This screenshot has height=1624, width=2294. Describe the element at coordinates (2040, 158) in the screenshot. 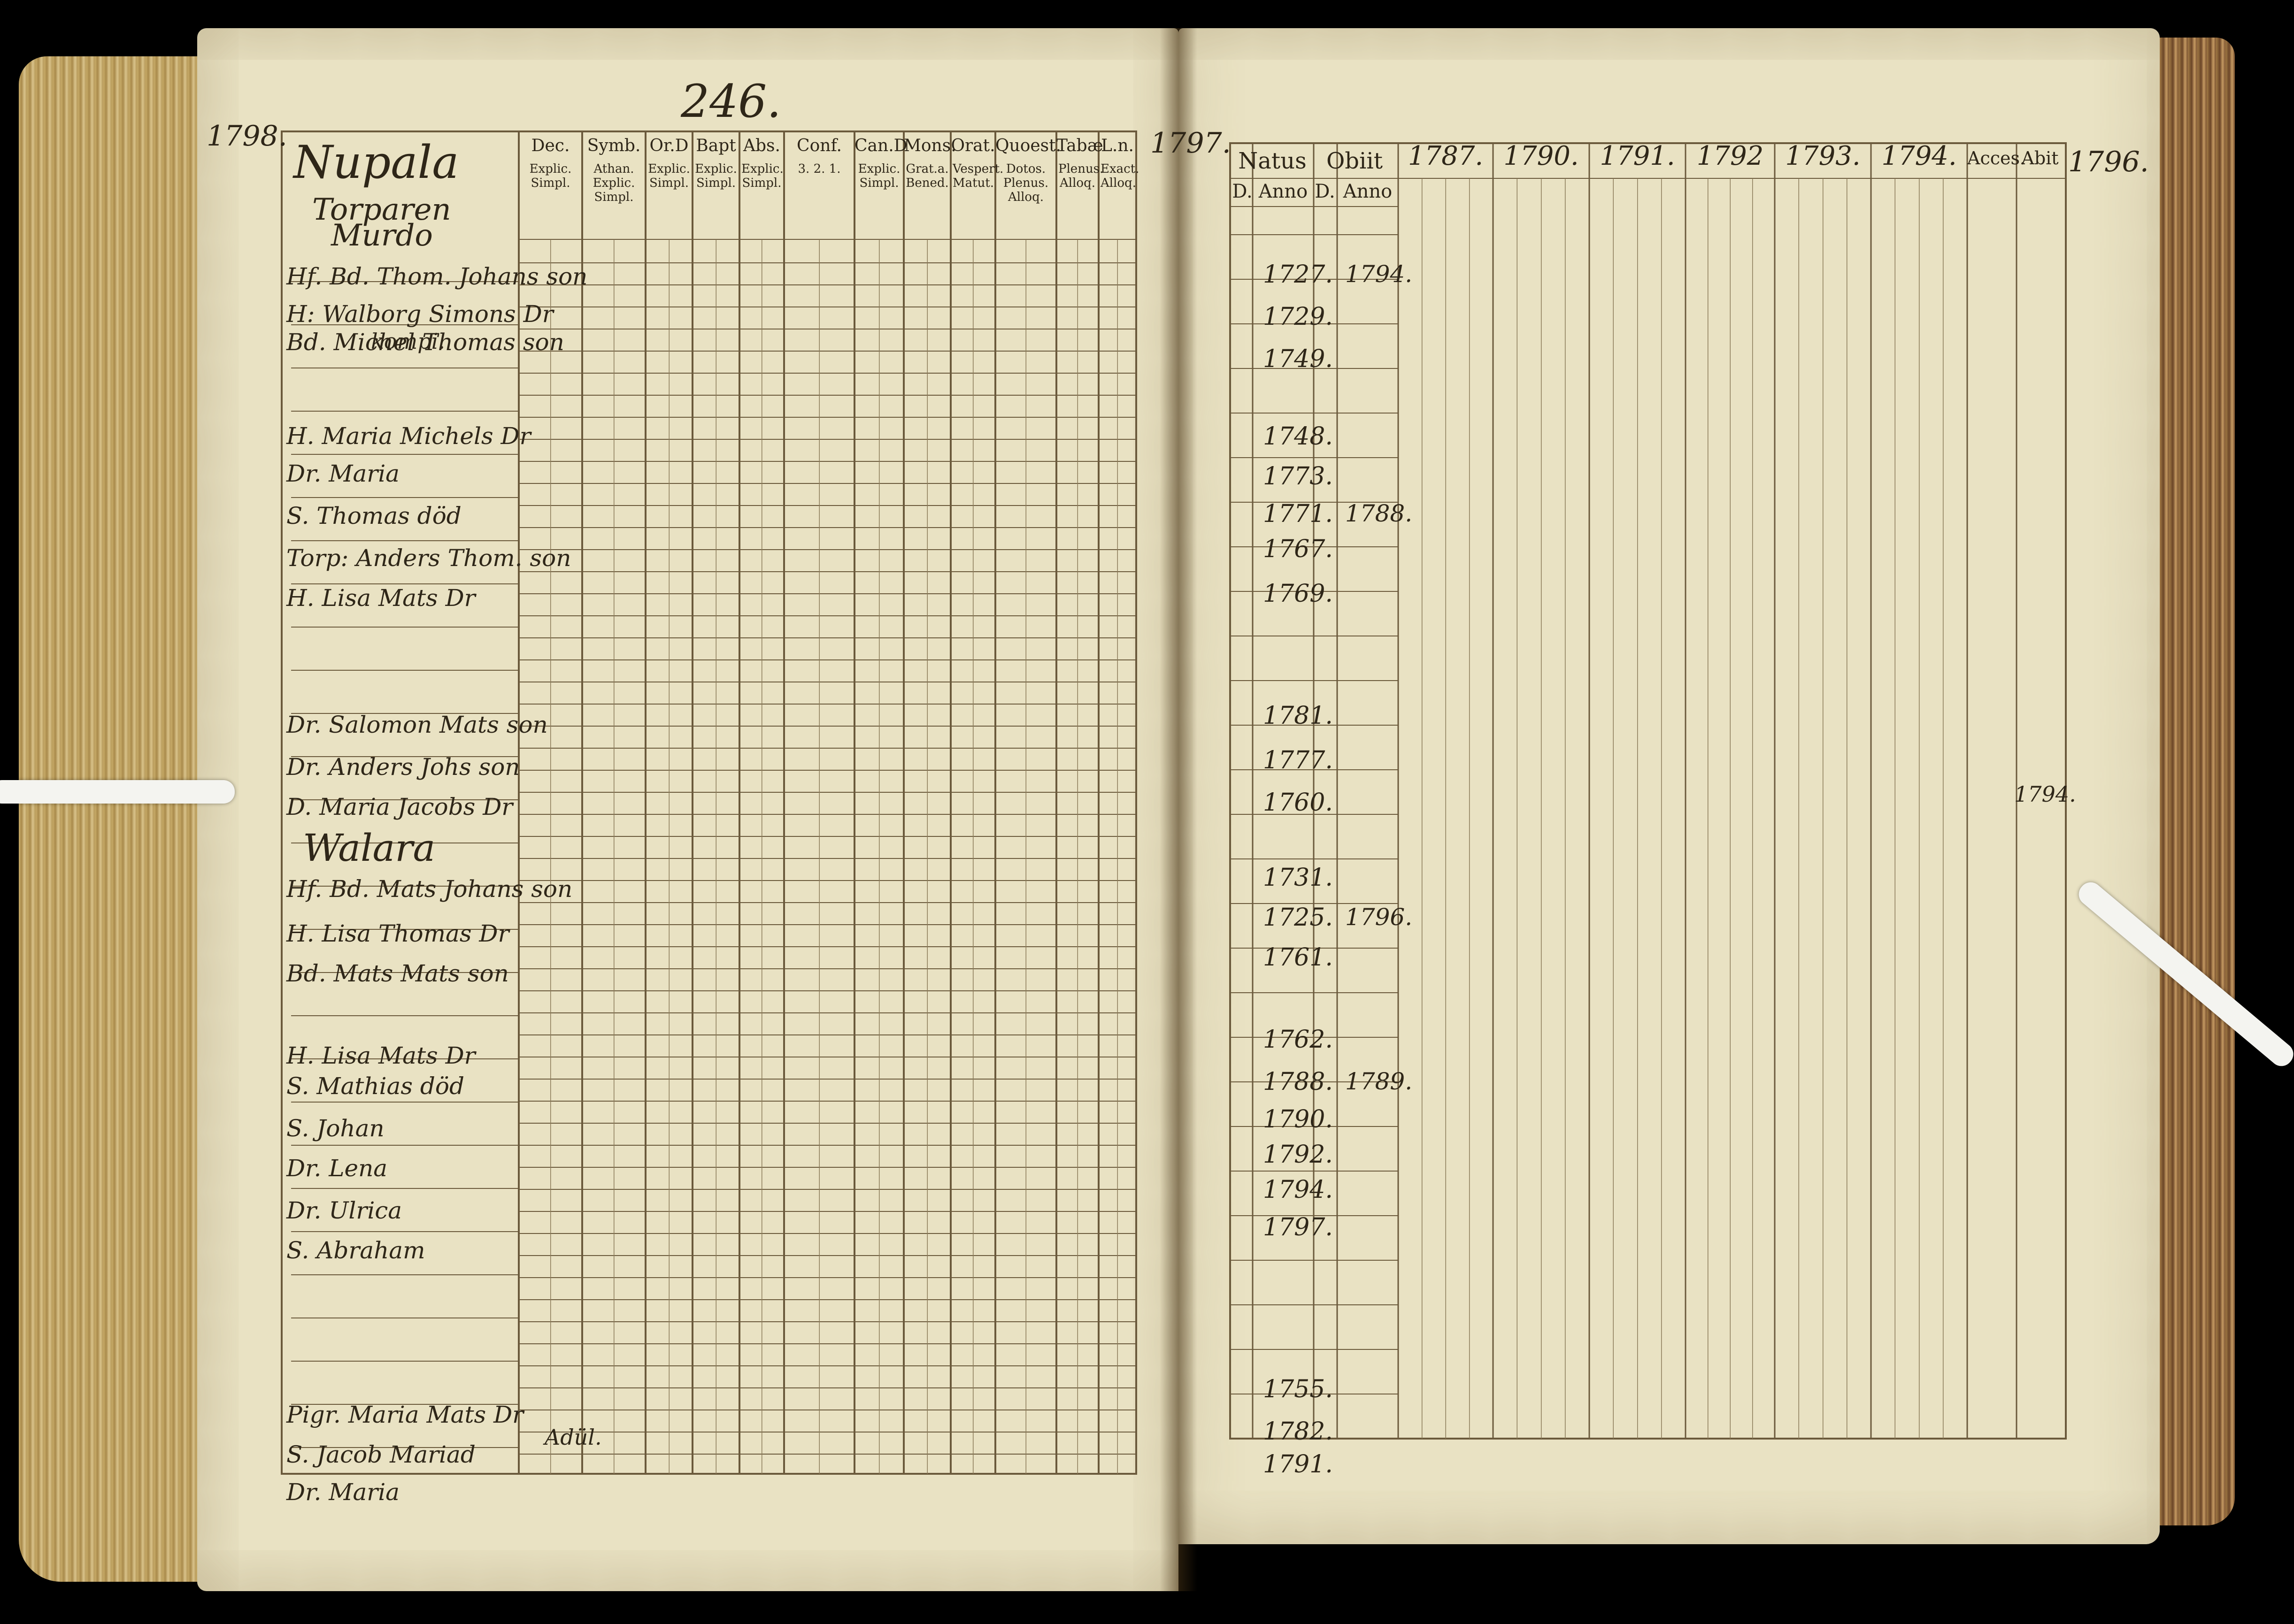

I see `col-abiit: Abit` at that location.